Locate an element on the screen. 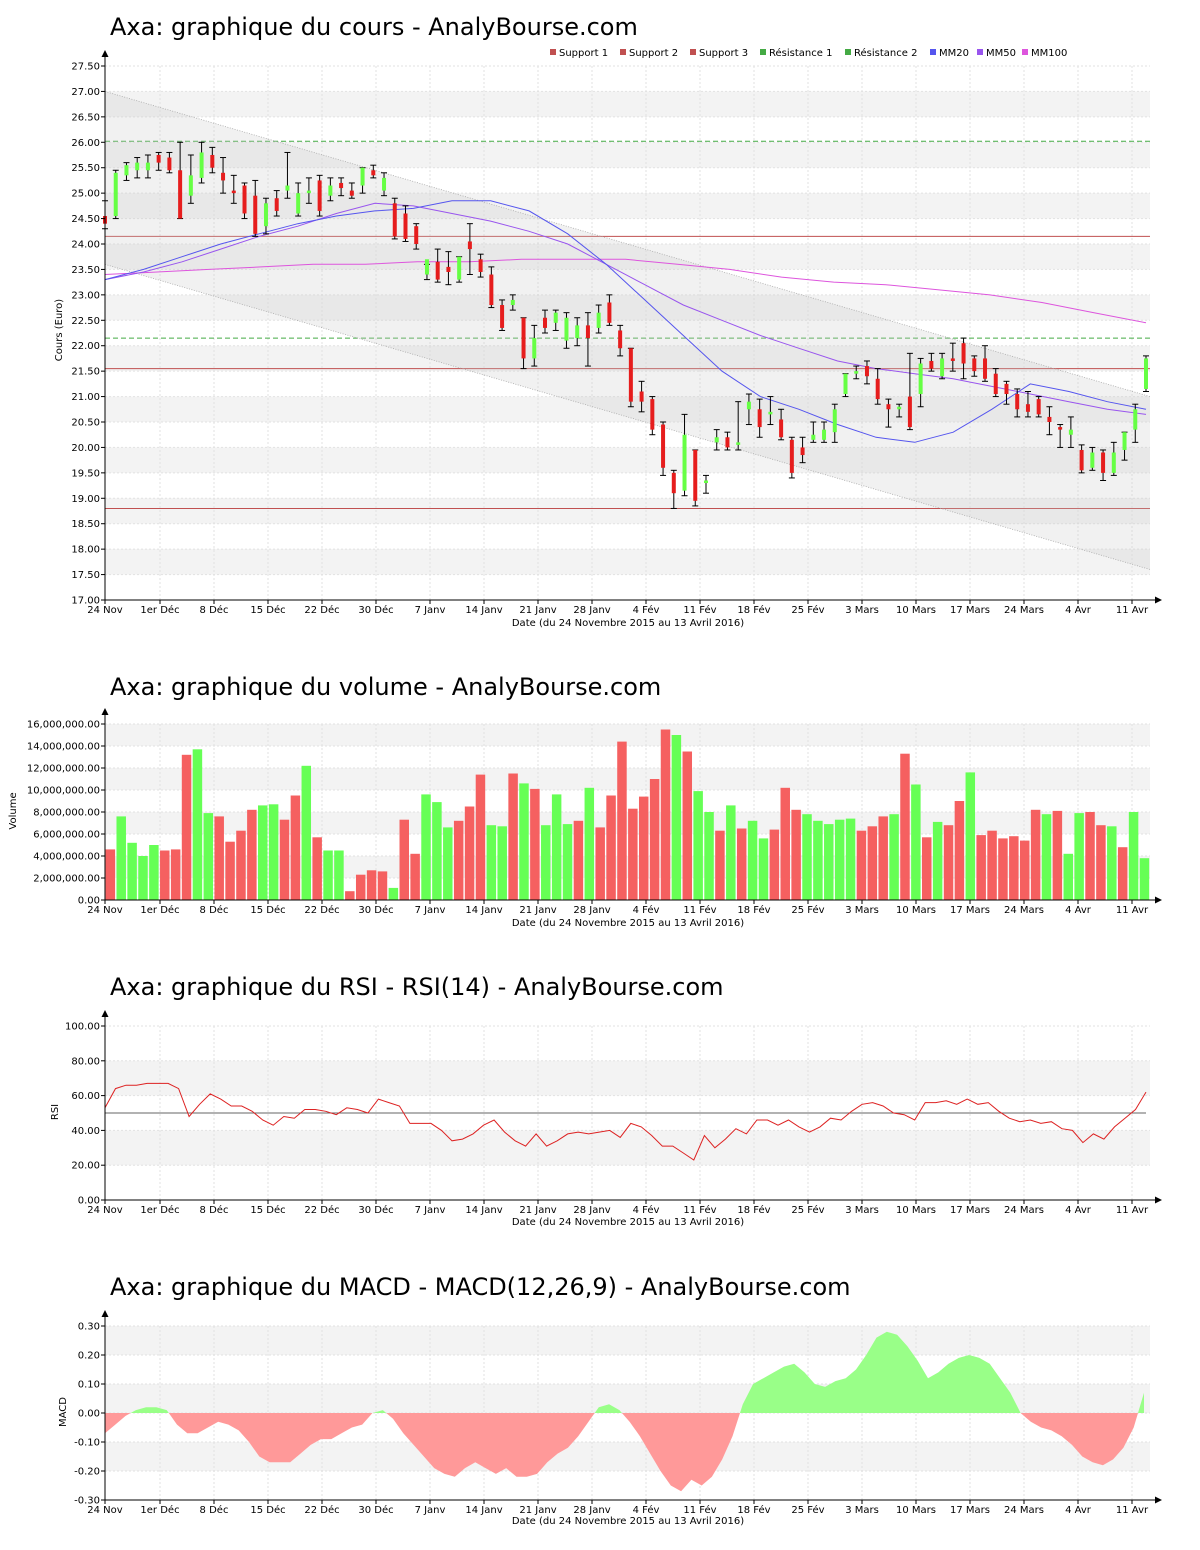 The width and height of the screenshot is (1200, 1550). volume-xtick-label: 22 Déc is located at coordinates (321, 910).